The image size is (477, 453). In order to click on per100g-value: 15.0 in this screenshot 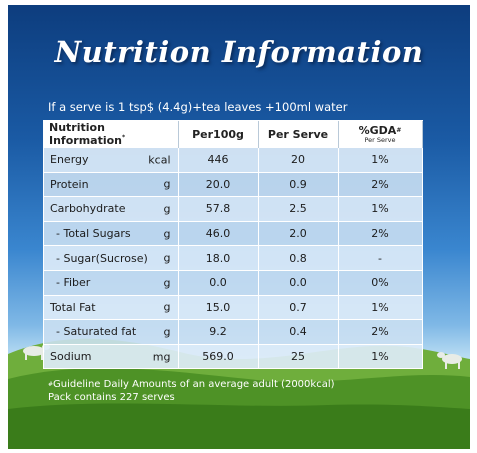, I will do `click(218, 307)`.